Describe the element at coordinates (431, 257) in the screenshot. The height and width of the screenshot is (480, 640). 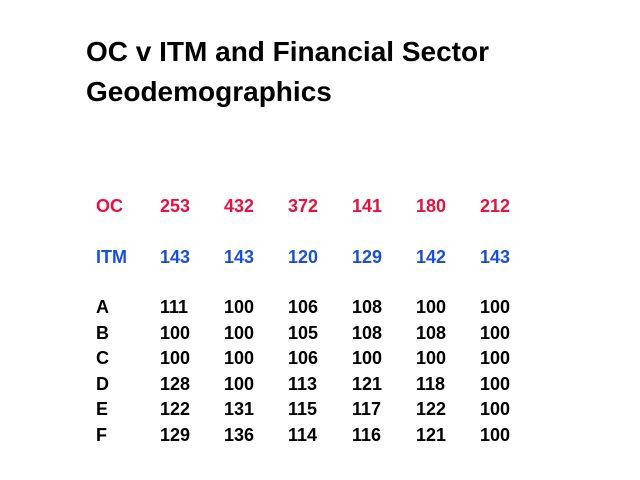
I see `cell-value: 142` at that location.